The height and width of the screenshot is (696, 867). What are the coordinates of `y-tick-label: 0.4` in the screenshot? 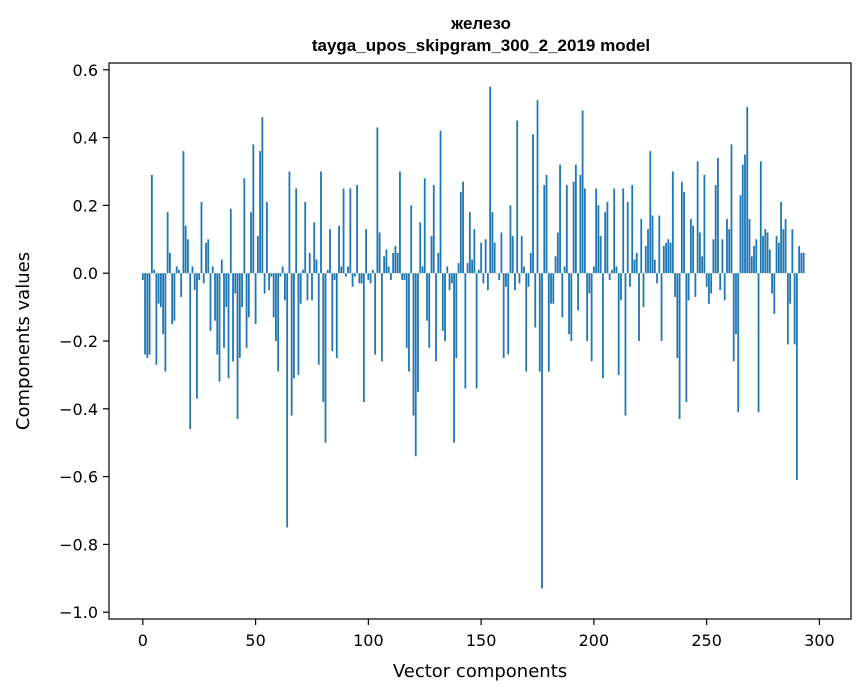 It's located at (85, 138).